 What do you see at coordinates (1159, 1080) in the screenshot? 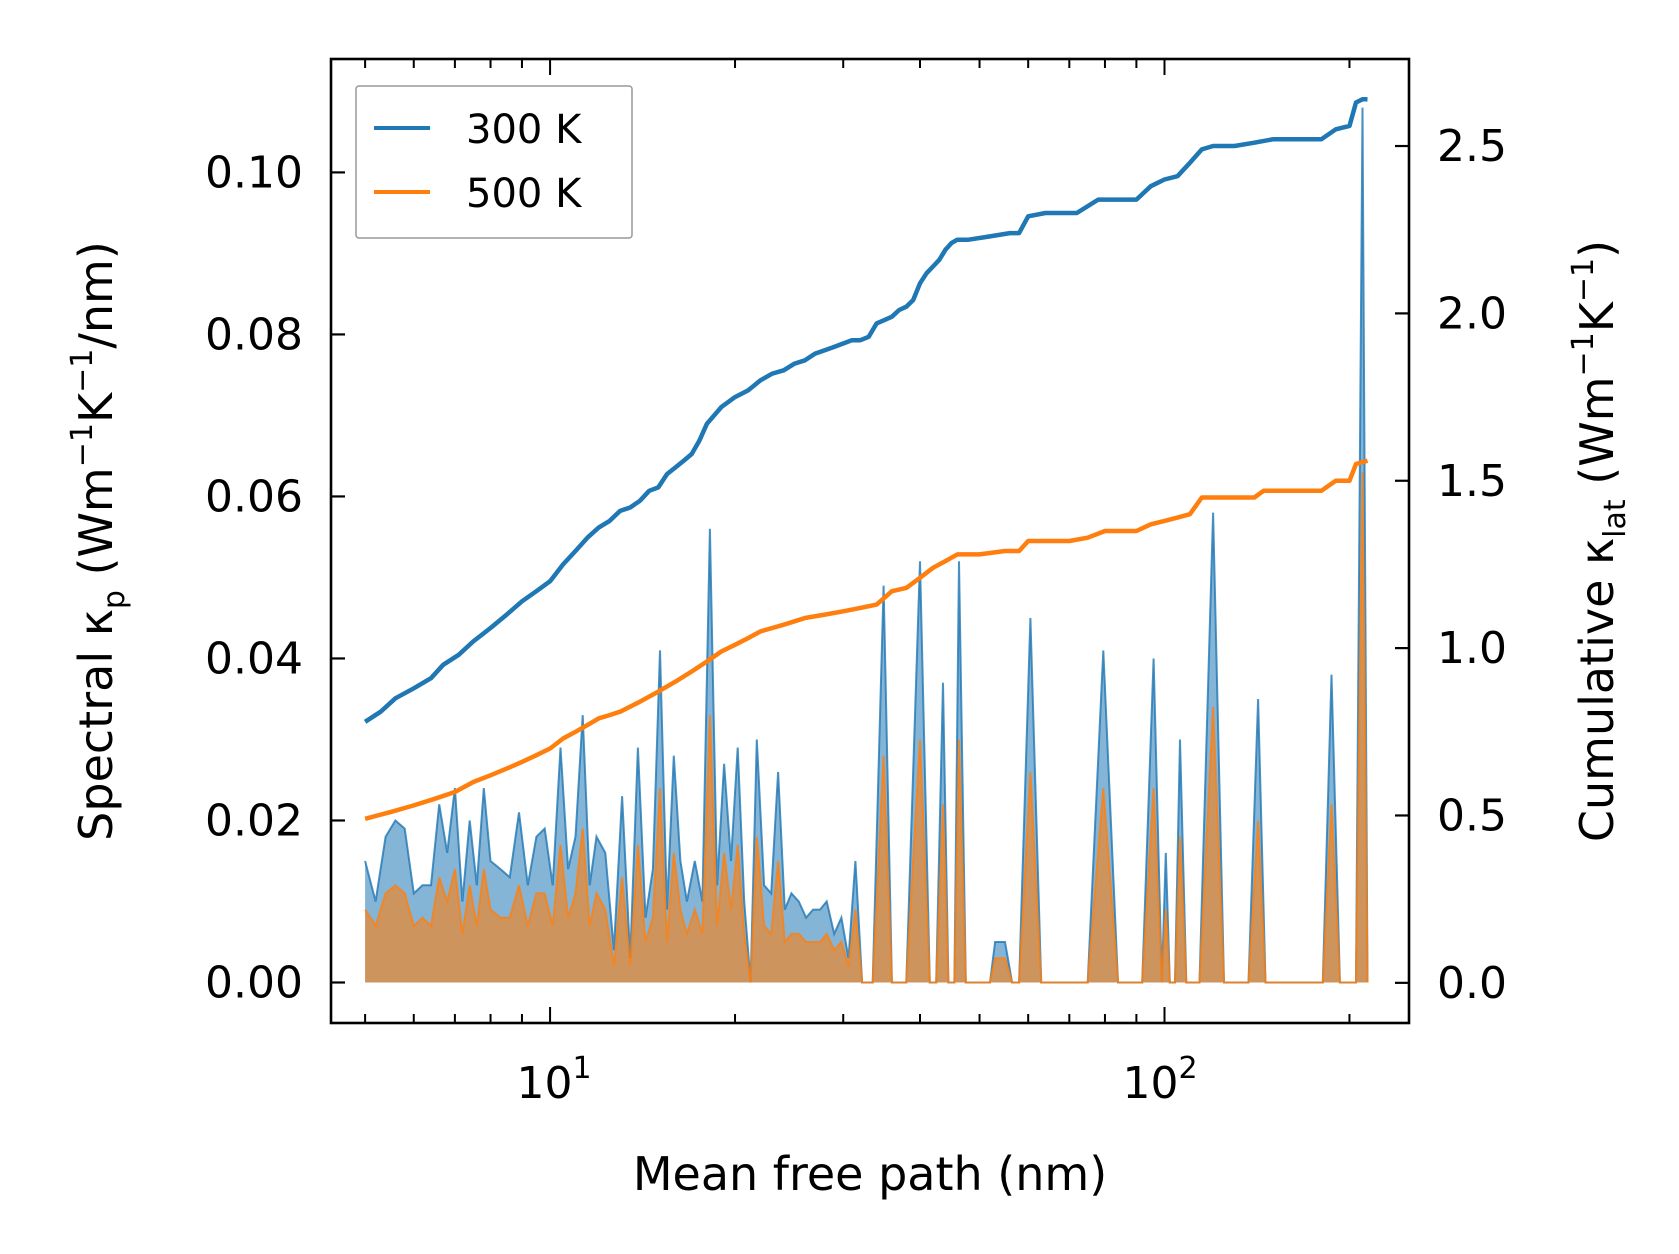
I see `x-tick-label-100: 10²` at bounding box center [1159, 1080].